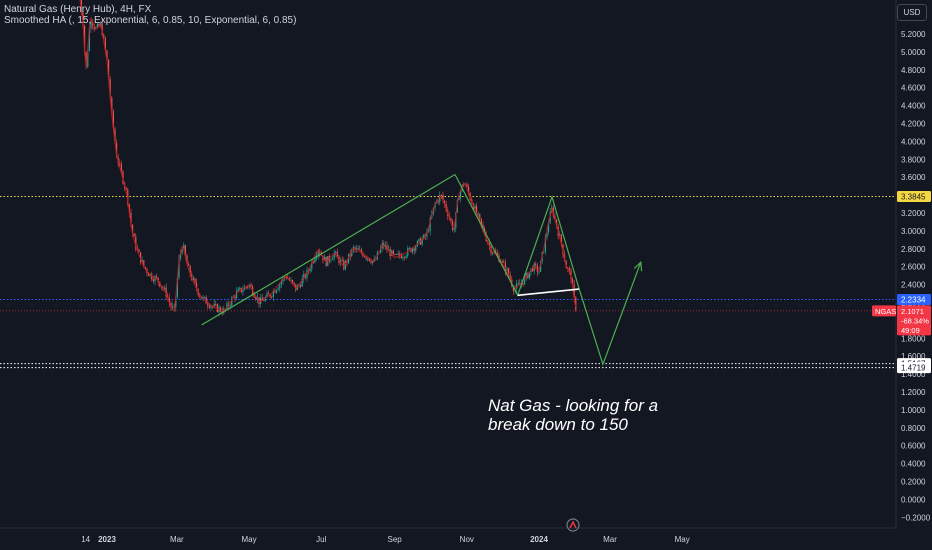 The width and height of the screenshot is (932, 550). What do you see at coordinates (573, 525) in the screenshot?
I see `chart-logo-icon` at bounding box center [573, 525].